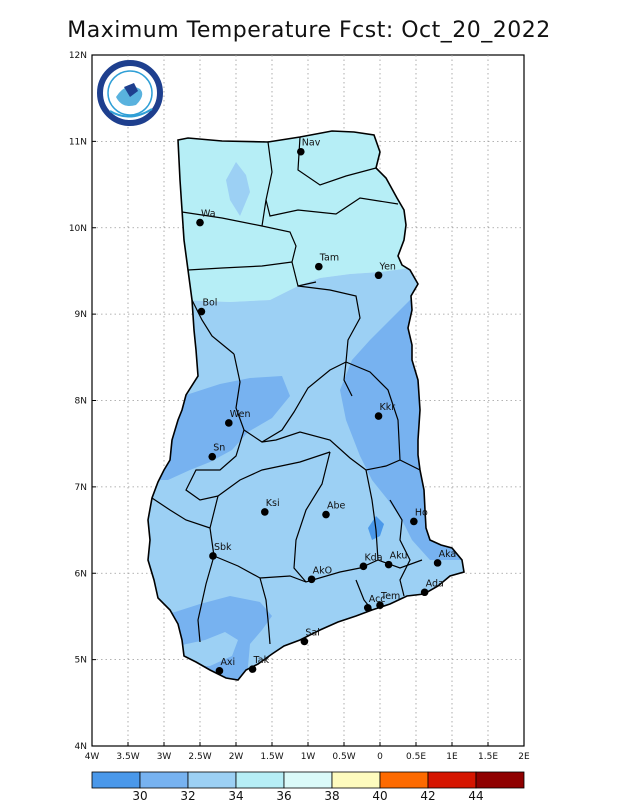 The height and width of the screenshot is (800, 618). I want to click on lon-tick-label-8: 0, so click(380, 757).